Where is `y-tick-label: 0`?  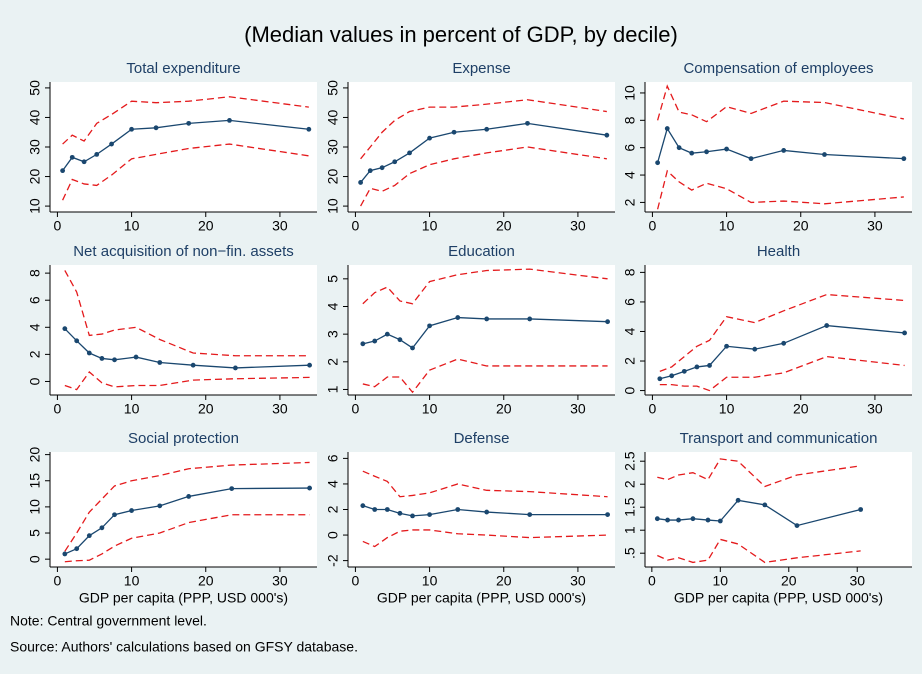
y-tick-label: 0 is located at coordinates (630, 390).